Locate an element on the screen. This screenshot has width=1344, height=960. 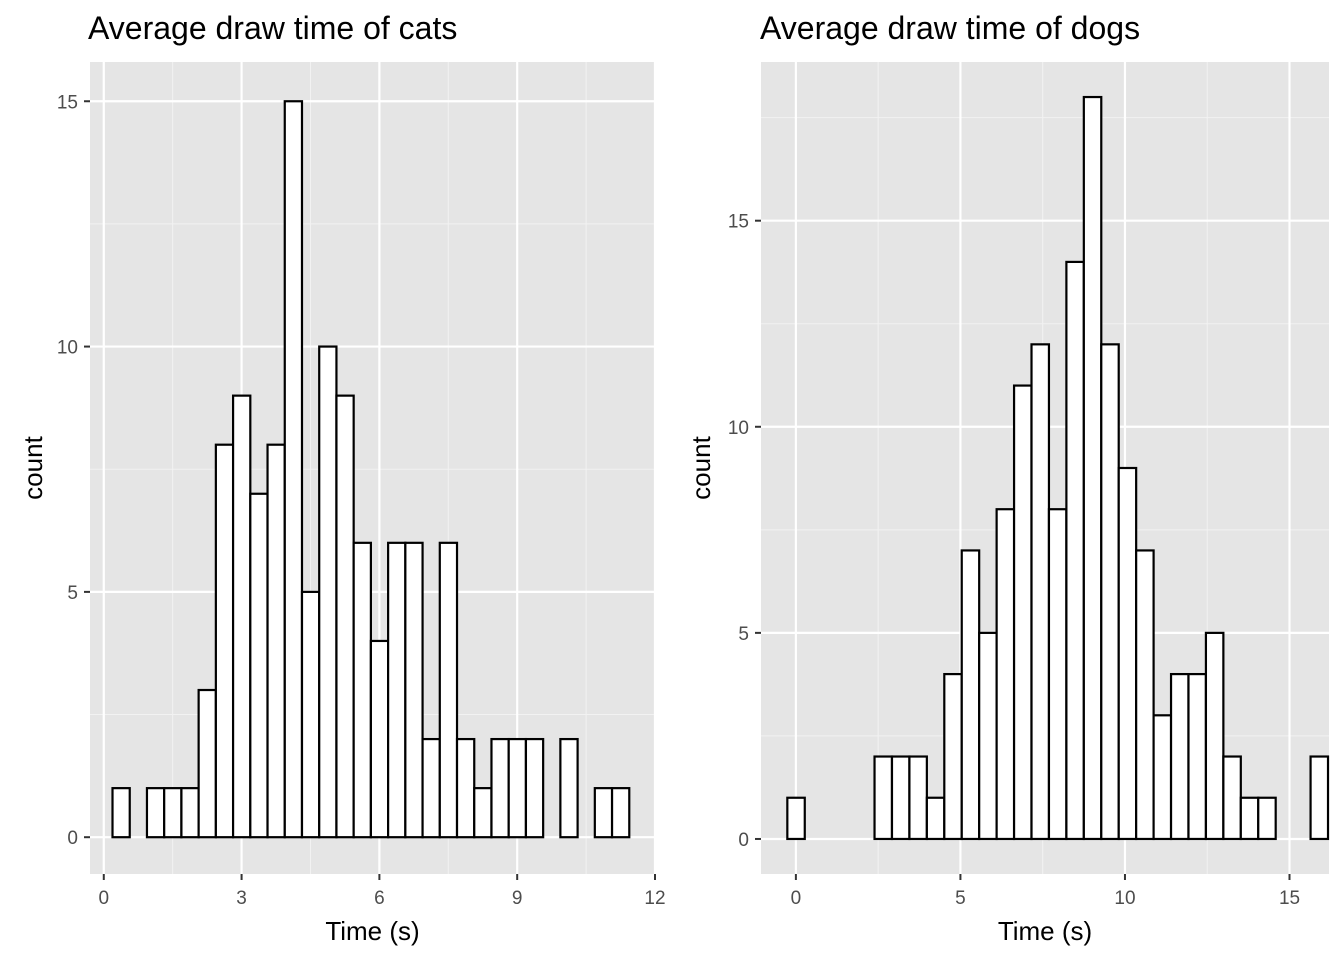
x-tick-label: 15 is located at coordinates (1289, 898).